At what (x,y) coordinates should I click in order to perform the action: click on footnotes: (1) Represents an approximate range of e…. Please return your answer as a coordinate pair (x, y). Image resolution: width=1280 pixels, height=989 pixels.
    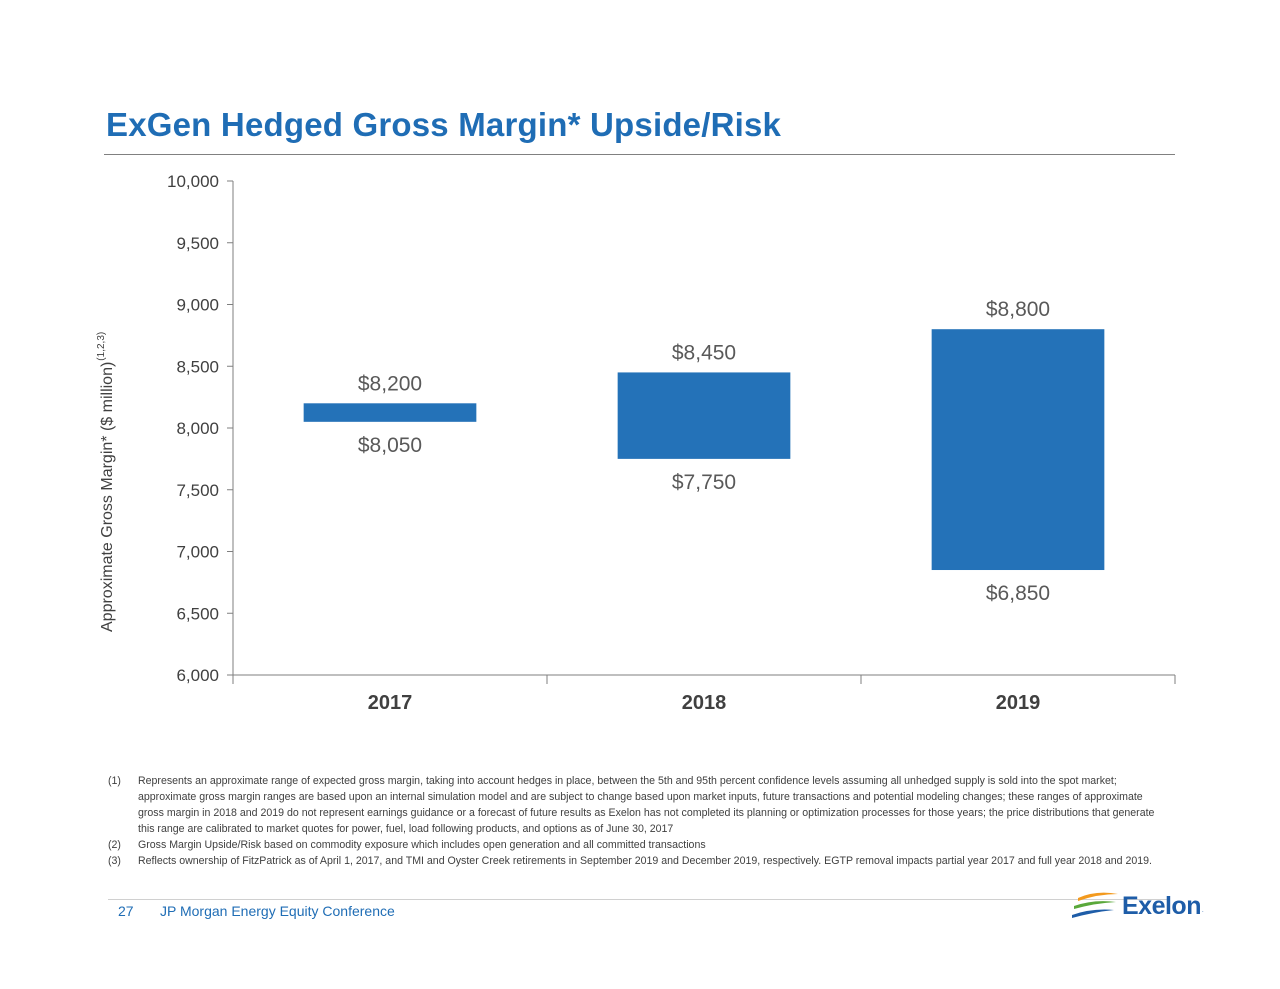
    Looking at the image, I should click on (638, 821).